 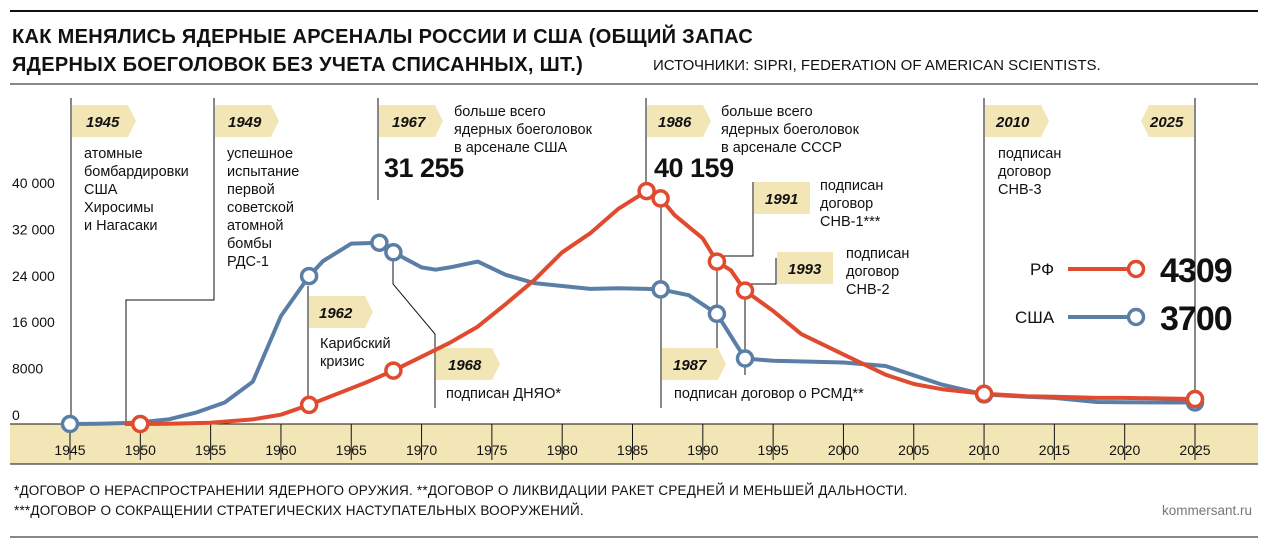 I want to click on annotation-1986-line-3: в арсенале СССР, so click(x=781, y=148).